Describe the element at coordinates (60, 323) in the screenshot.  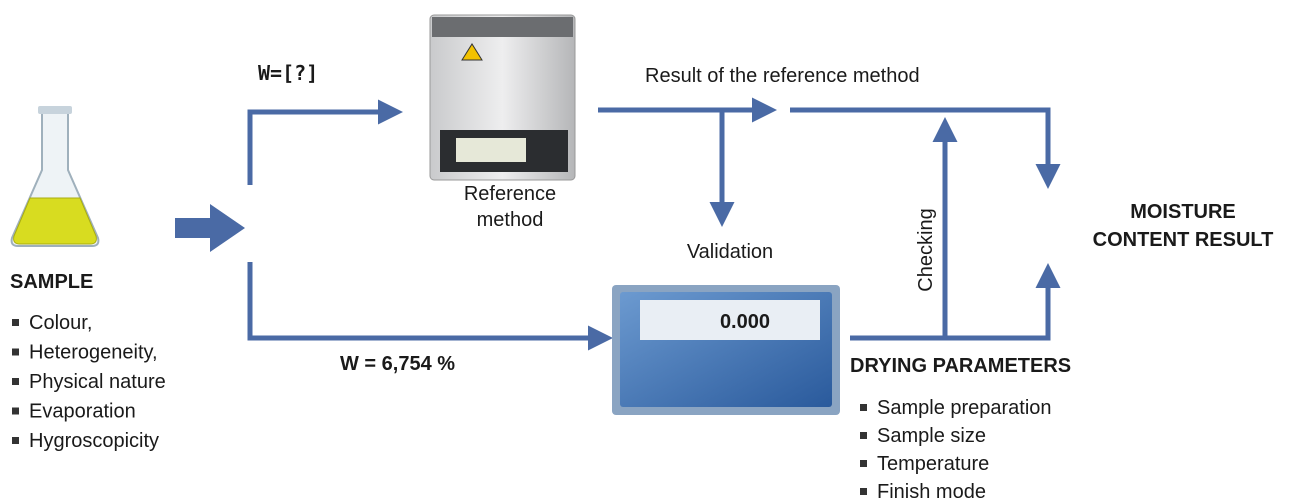
I see `list-item: Colour,` at that location.